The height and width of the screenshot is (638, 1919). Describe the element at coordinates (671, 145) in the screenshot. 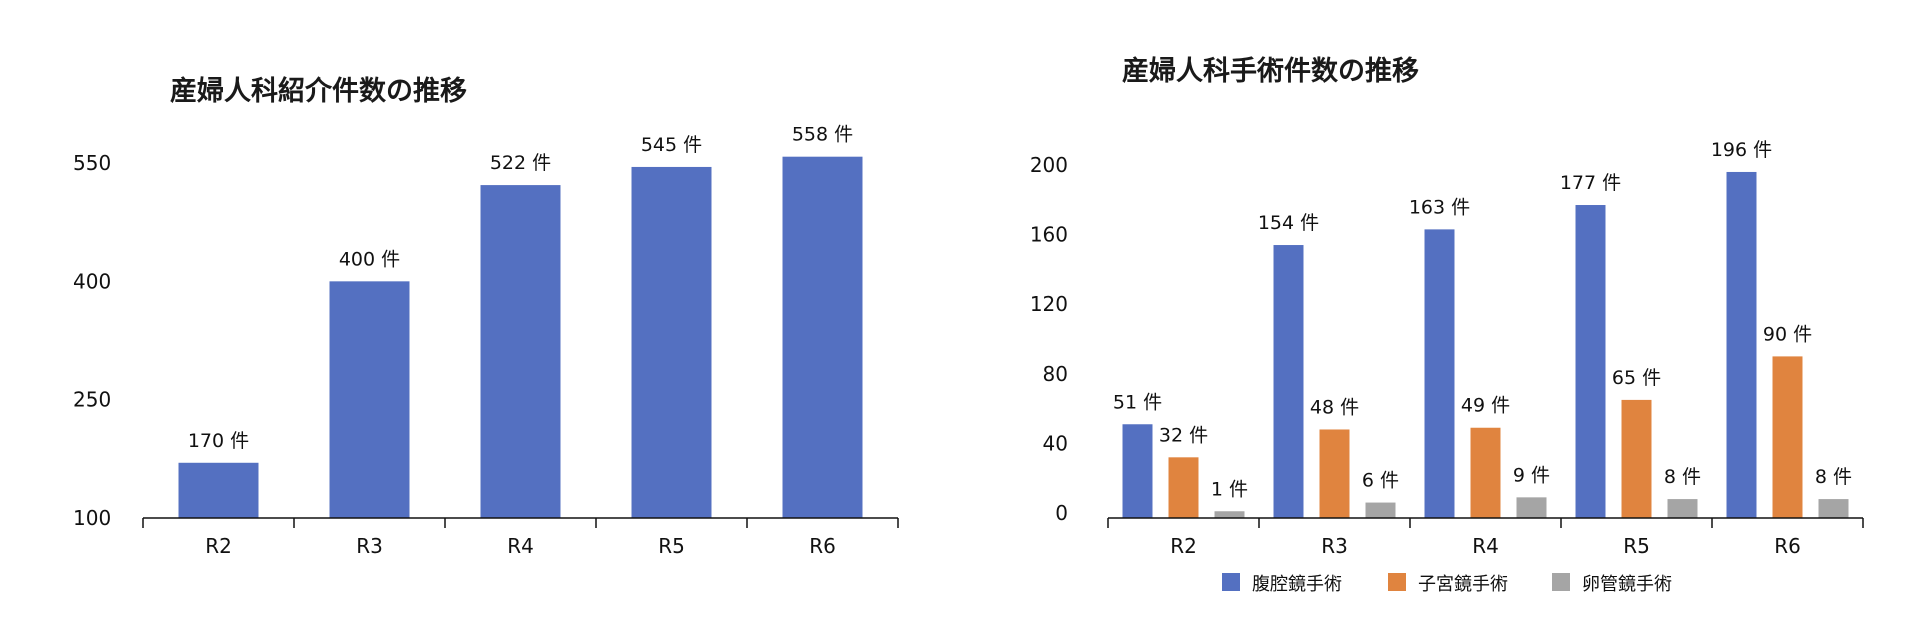

I see `referral-data-label: 545 件` at that location.